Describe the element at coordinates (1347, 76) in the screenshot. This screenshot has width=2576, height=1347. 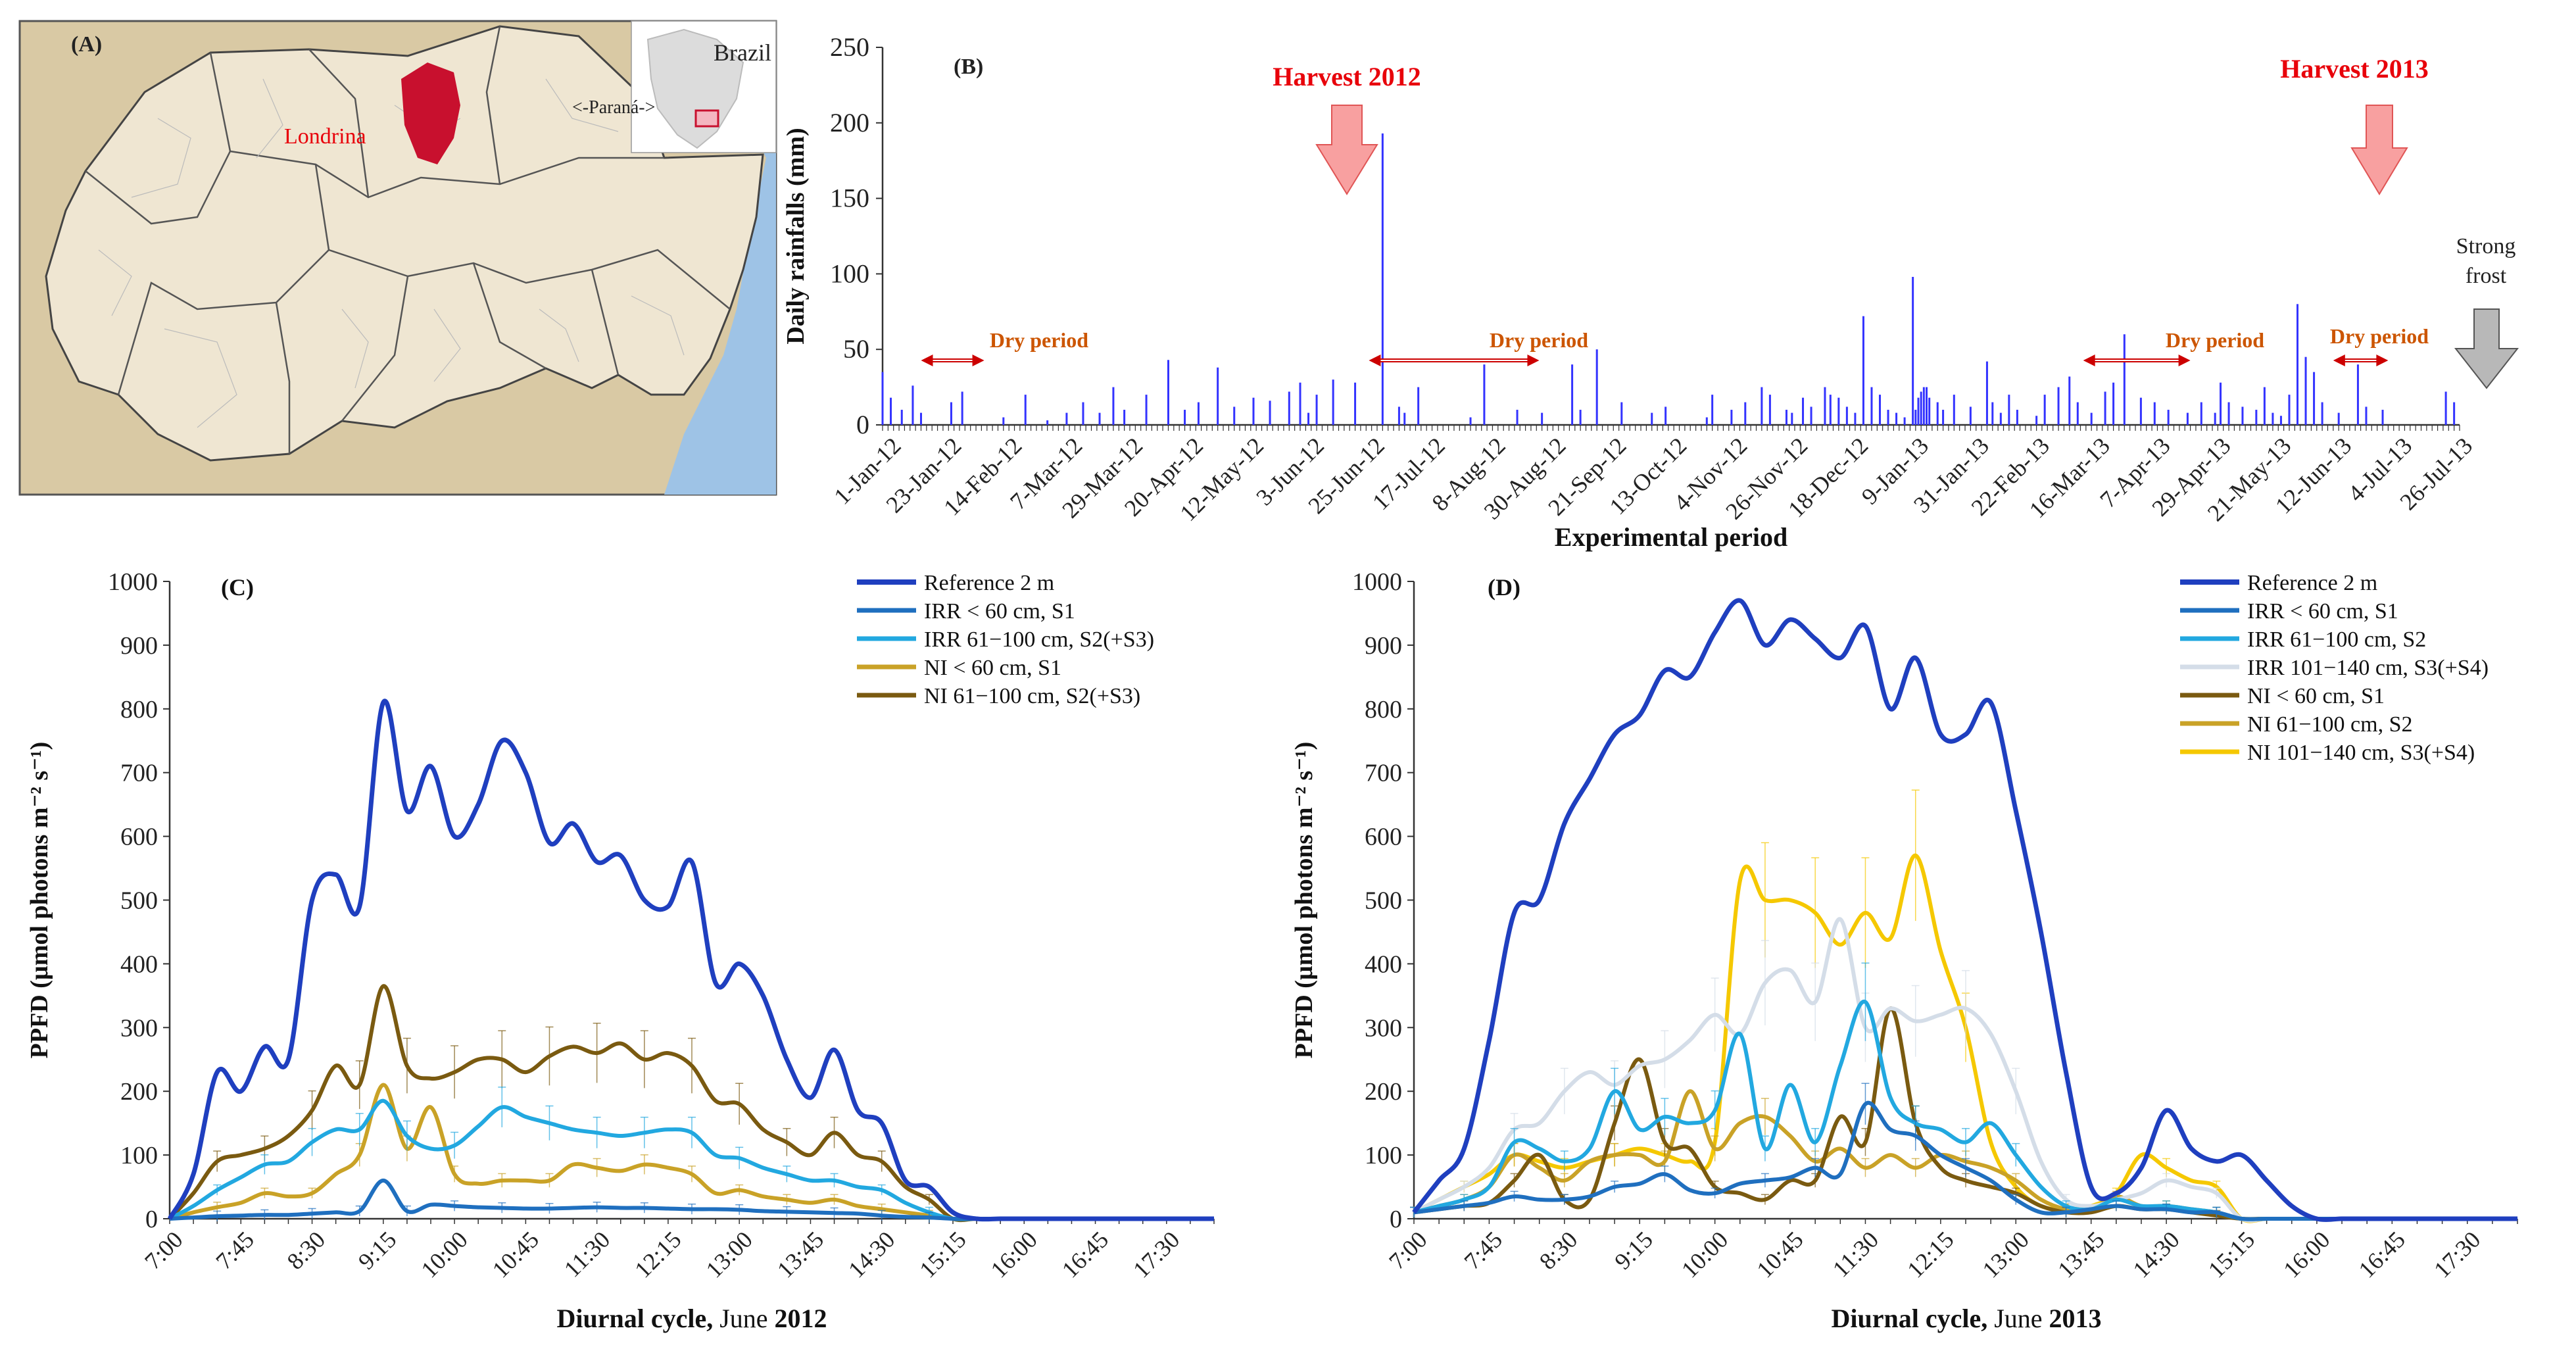
I see `harvest-2012-label: Harvest 2012` at that location.